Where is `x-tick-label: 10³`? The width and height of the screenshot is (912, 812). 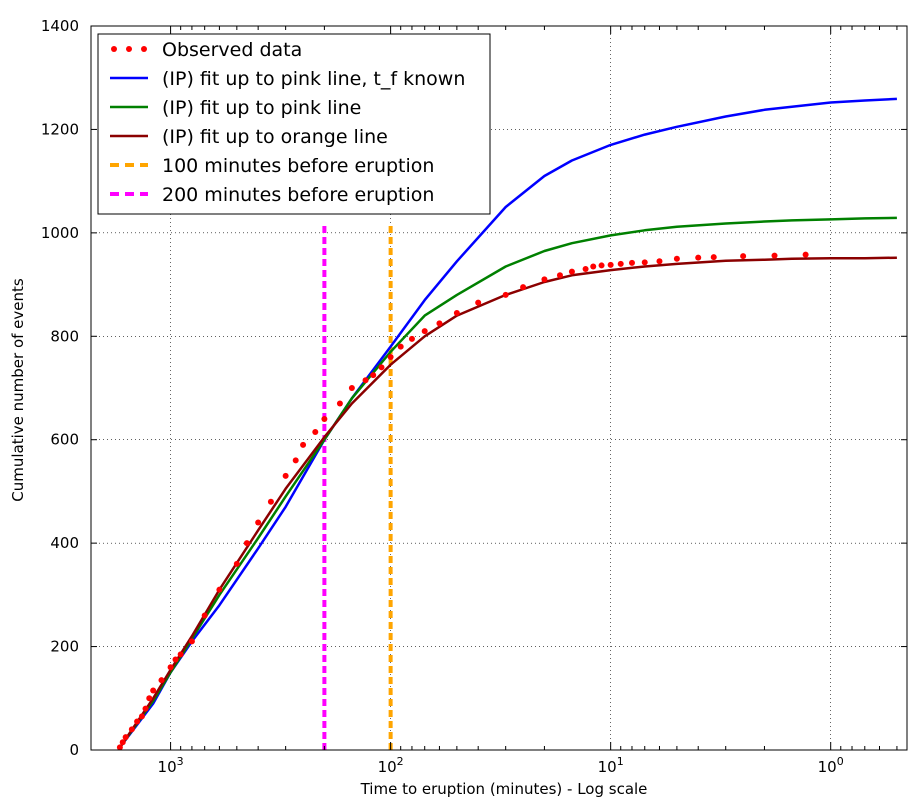 x-tick-label: 10³ is located at coordinates (171, 765).